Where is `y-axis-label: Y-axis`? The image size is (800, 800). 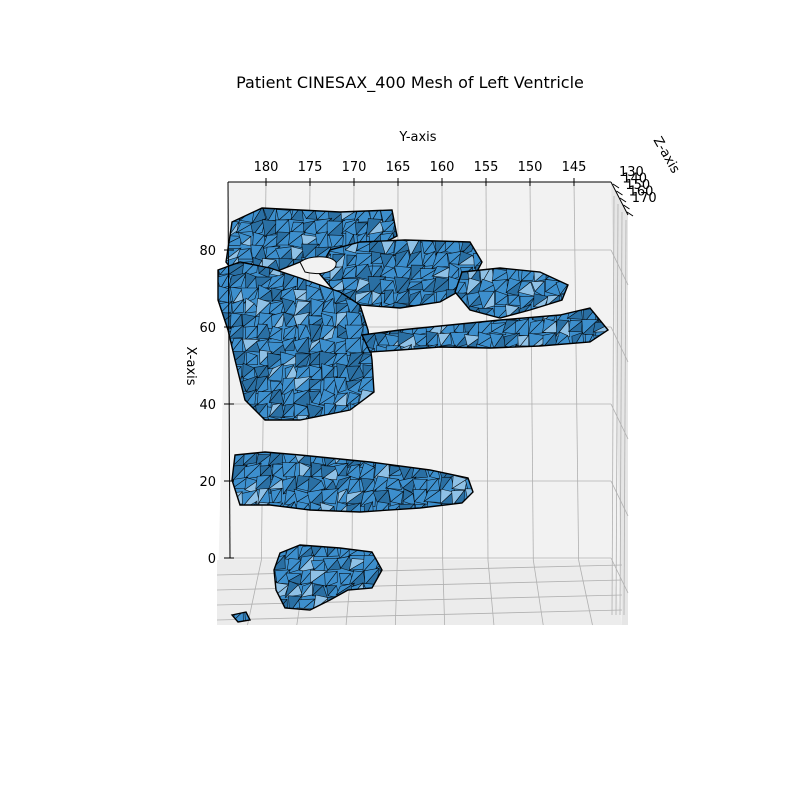 y-axis-label: Y-axis is located at coordinates (417, 137).